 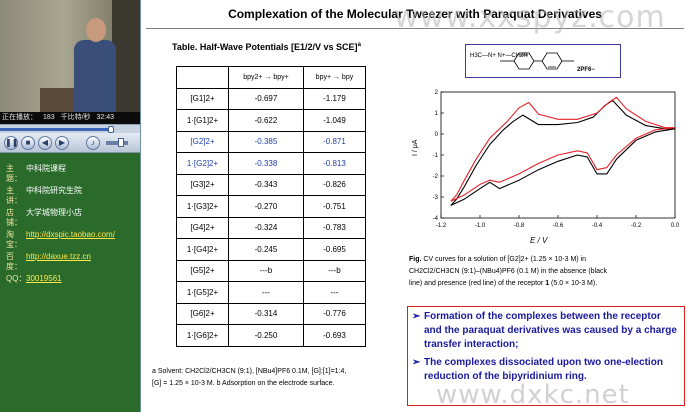 I want to click on info-value: 大学城物理小店, so click(x=54, y=212).